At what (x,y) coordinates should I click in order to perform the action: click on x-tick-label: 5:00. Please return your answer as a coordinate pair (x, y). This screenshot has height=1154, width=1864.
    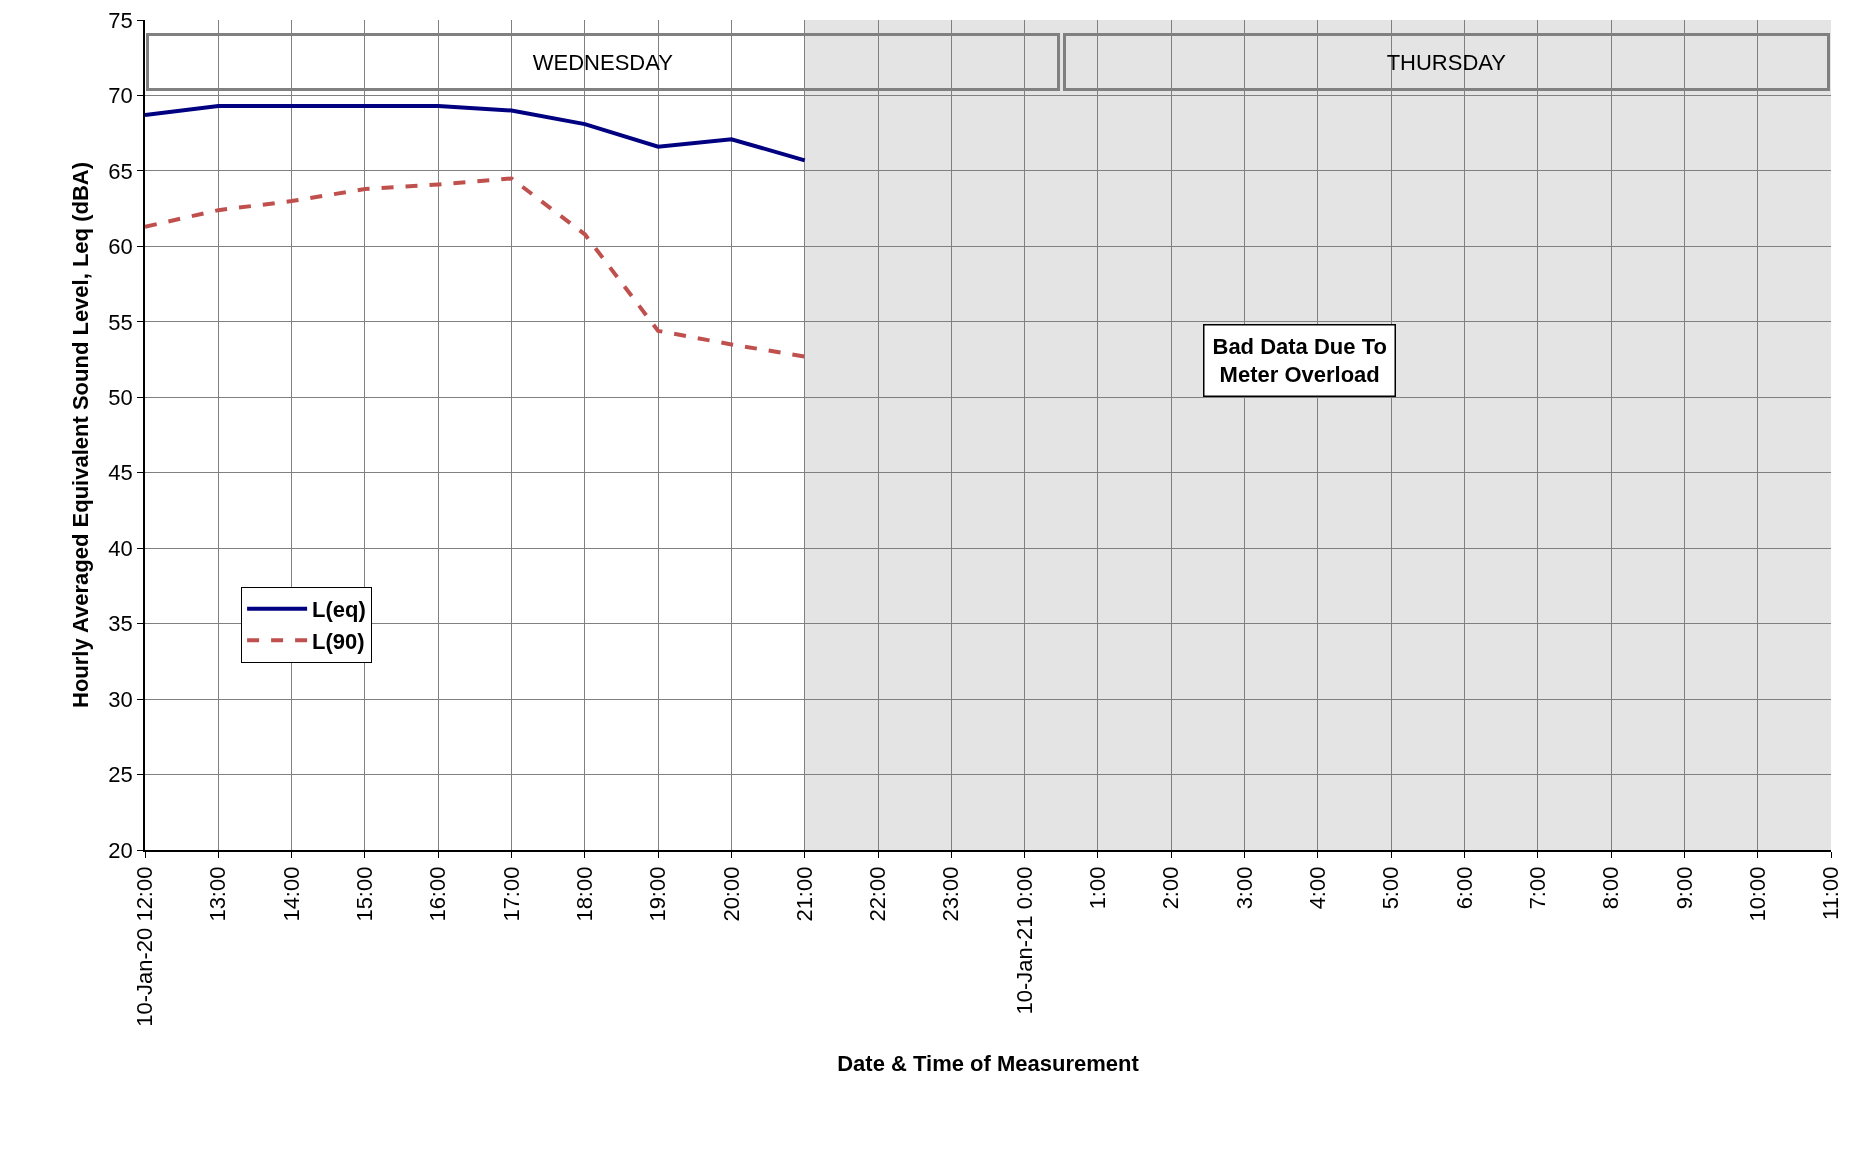
    Looking at the image, I should click on (1391, 888).